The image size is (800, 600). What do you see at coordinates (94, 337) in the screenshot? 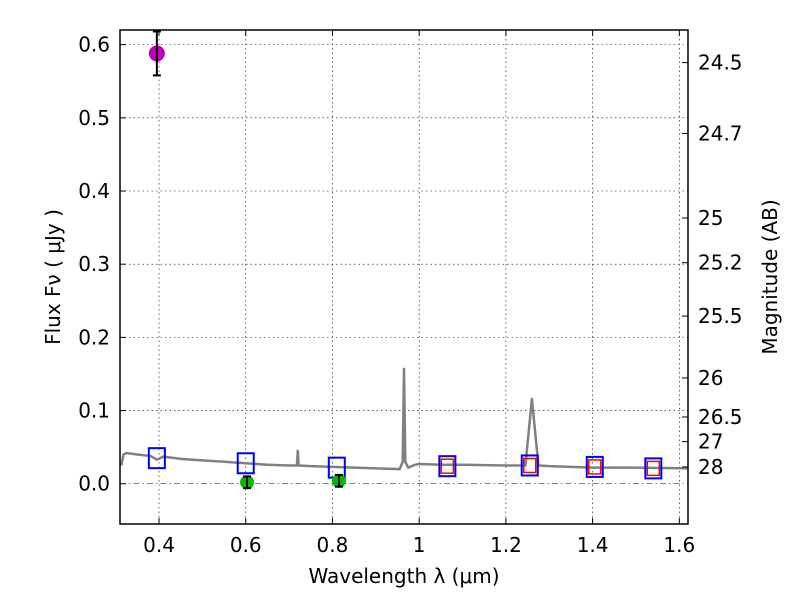
I see `y-tick-label: 0.2` at bounding box center [94, 337].